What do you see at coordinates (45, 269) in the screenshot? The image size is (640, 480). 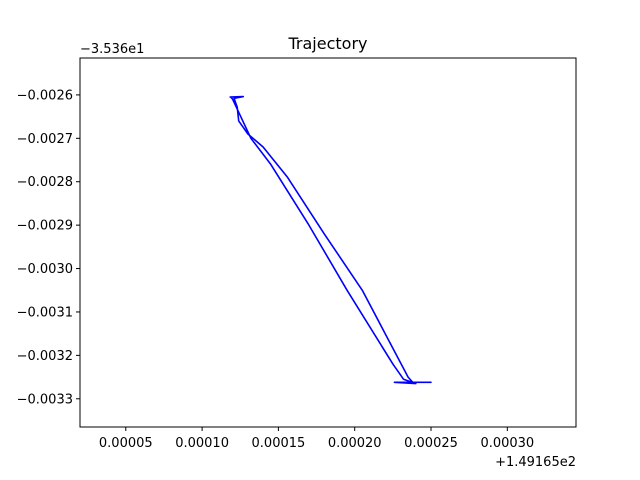 I see `y-tick-label: −0.0030` at bounding box center [45, 269].